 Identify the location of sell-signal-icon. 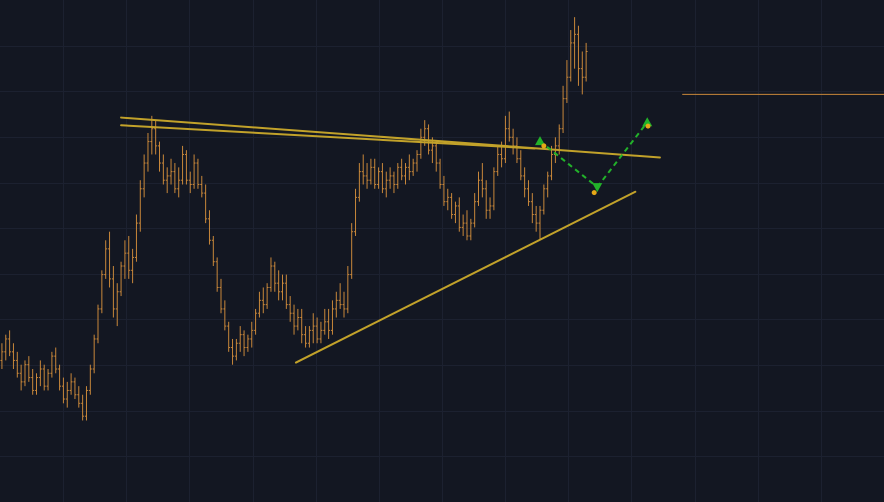
(597, 188).